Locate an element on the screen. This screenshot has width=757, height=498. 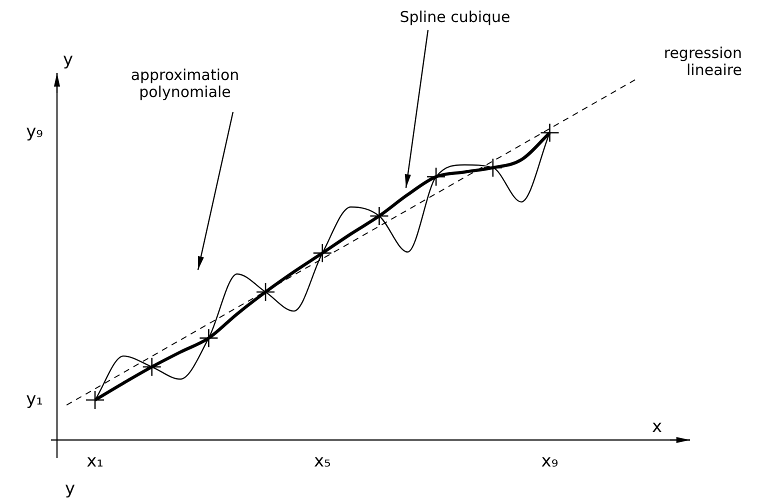
x-axis-title: x is located at coordinates (657, 427).